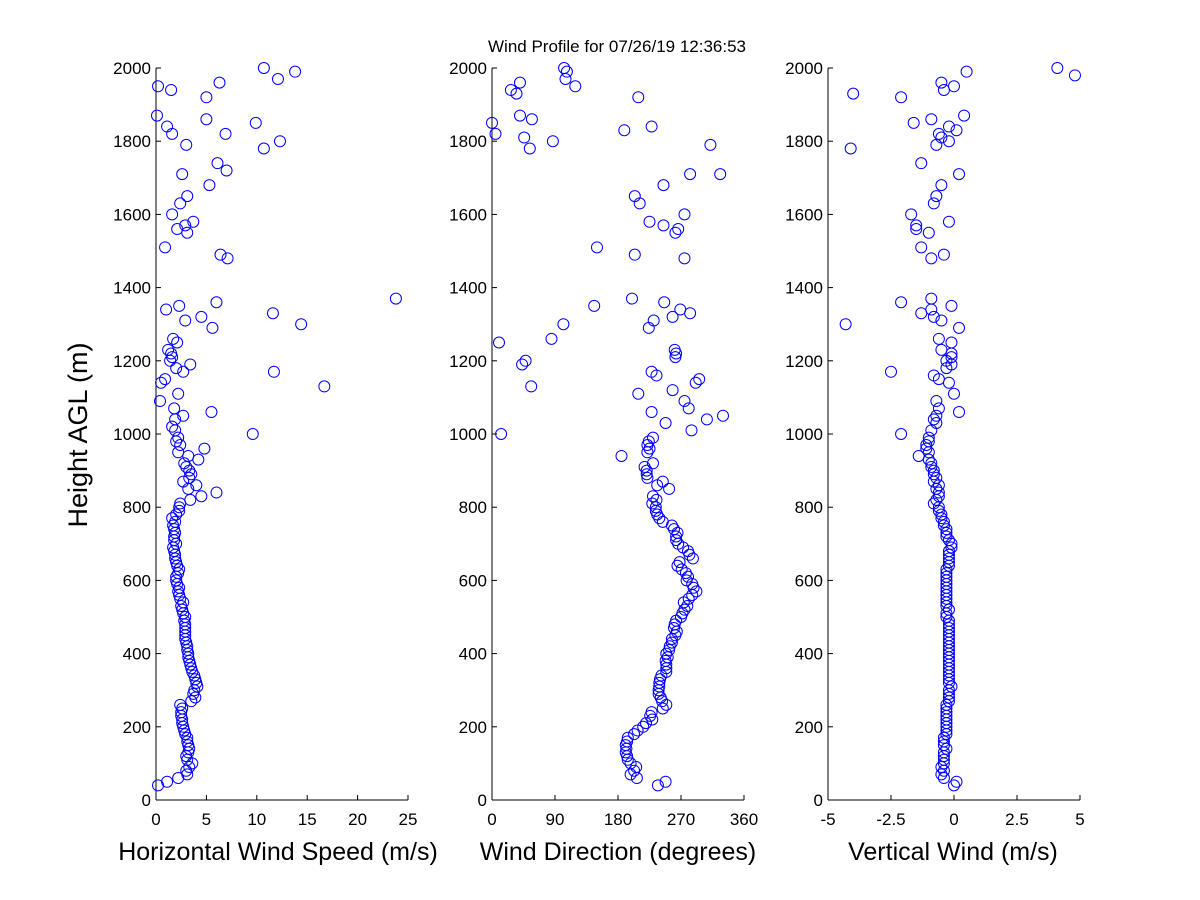 The image size is (1200, 900). I want to click on direction-x-tick-label: 360, so click(744, 819).